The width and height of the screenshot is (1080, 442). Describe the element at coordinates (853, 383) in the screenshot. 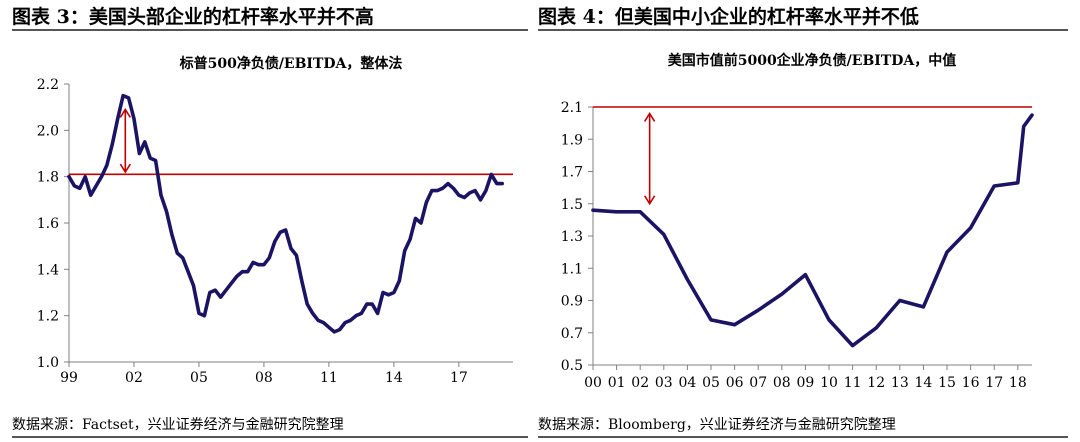

I see `right-x-tick-label: 11` at that location.